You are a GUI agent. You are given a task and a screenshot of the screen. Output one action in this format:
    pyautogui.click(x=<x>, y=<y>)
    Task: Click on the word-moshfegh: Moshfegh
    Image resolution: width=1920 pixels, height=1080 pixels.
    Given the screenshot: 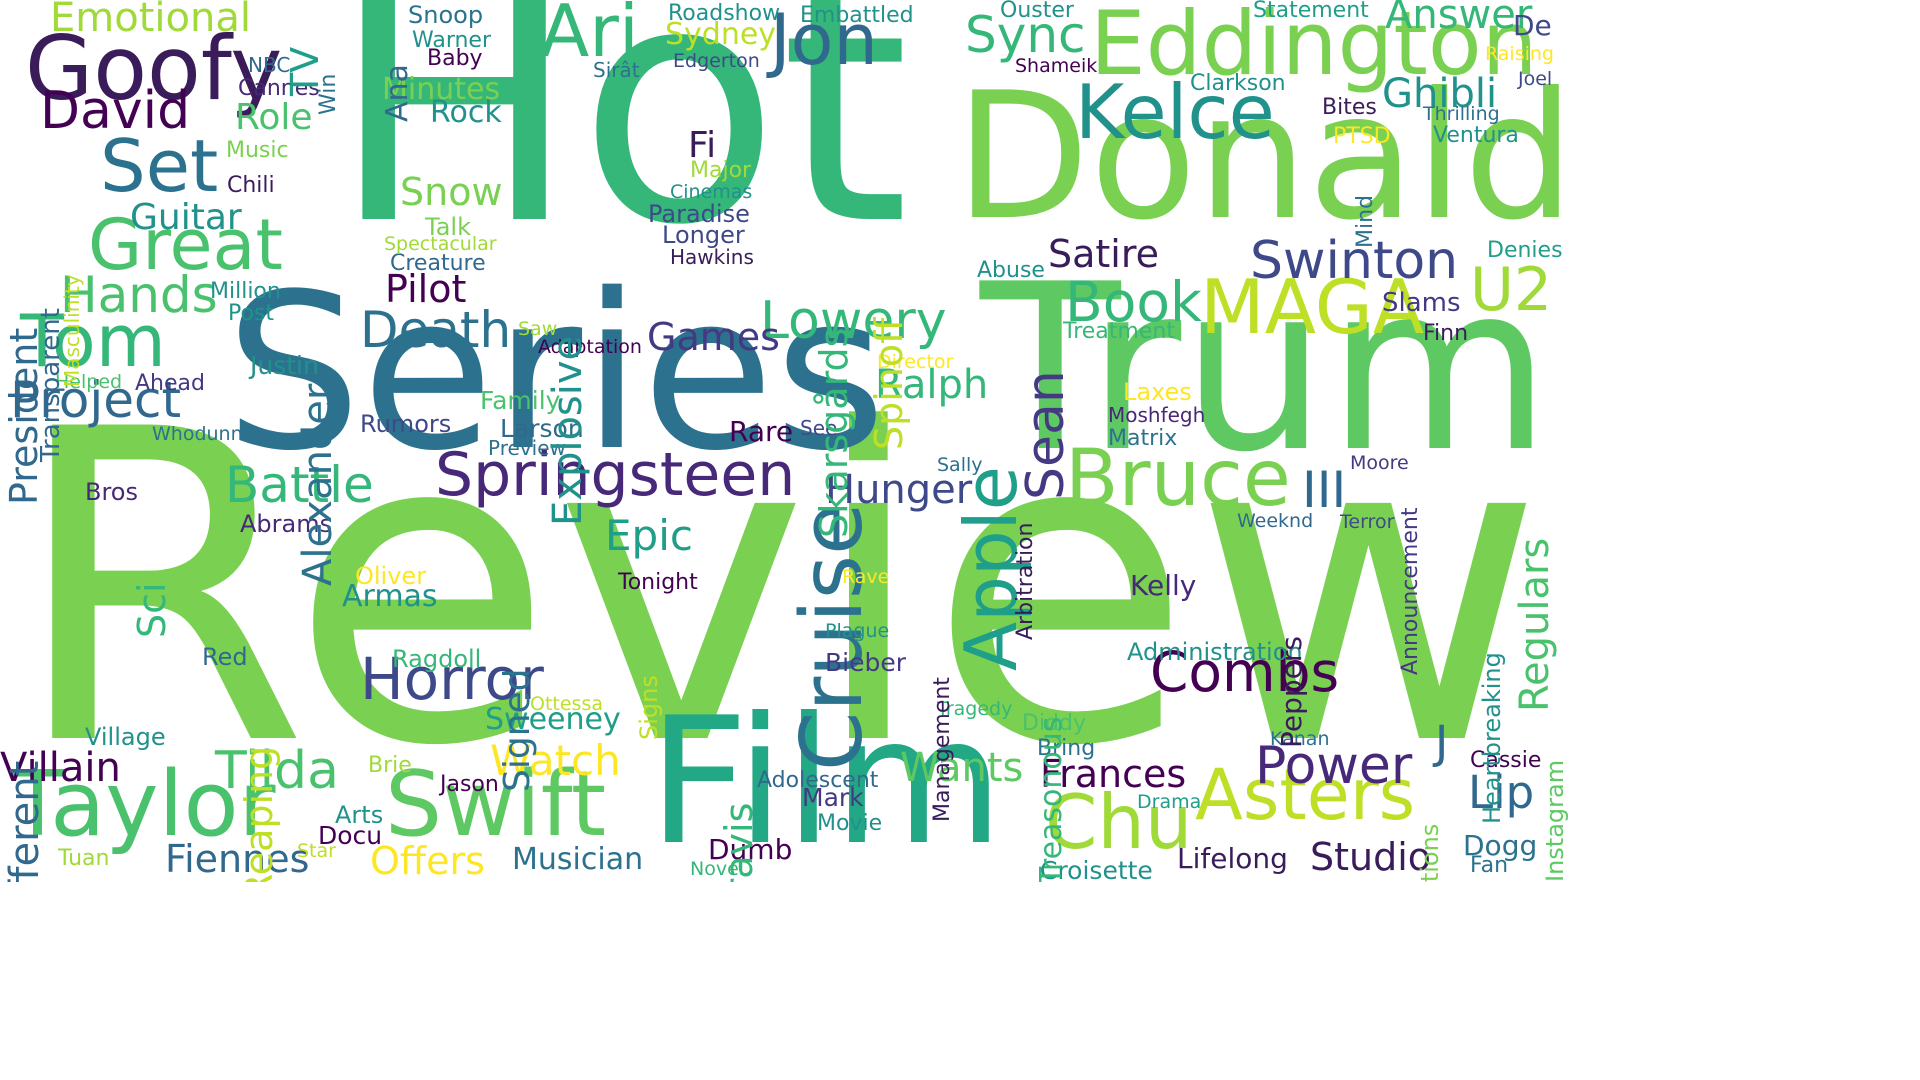 What is the action you would take?
    pyautogui.click(x=1157, y=415)
    